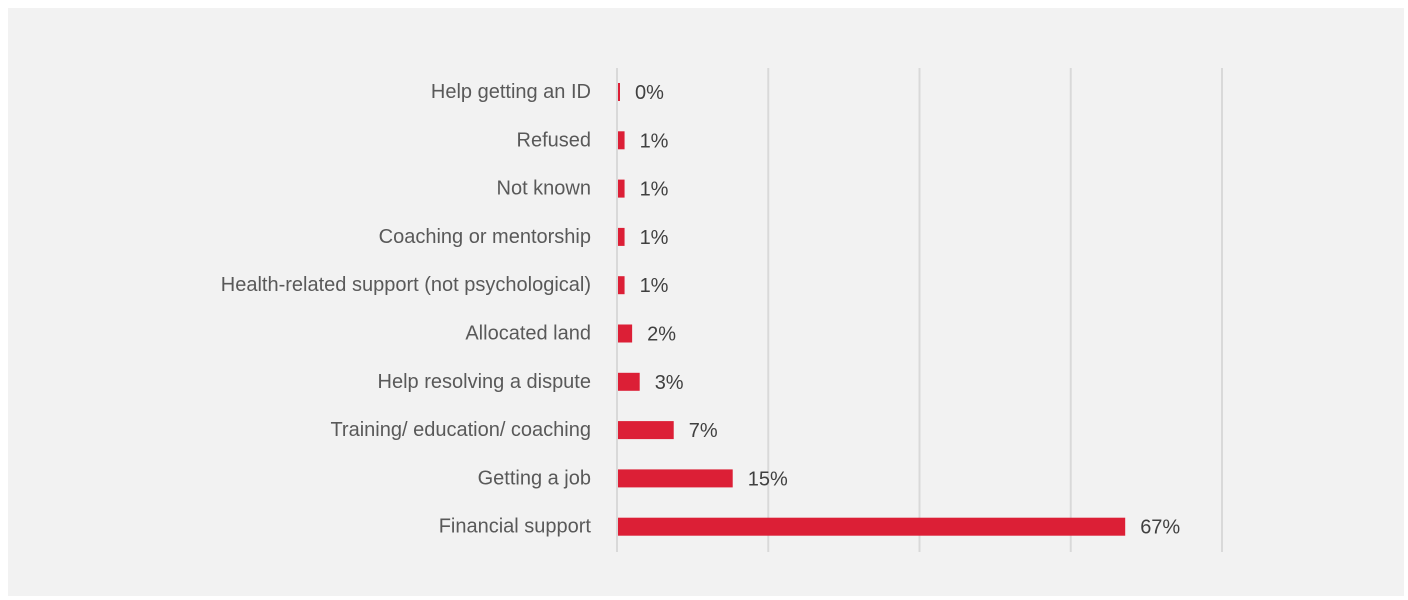 This screenshot has height=600, width=1408. What do you see at coordinates (460, 430) in the screenshot?
I see `category-label-7: Training/ education/ coaching` at bounding box center [460, 430].